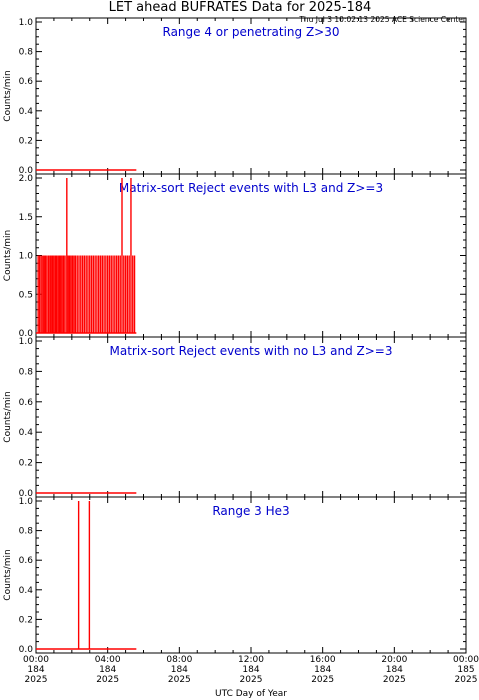 Image resolution: width=479 pixels, height=700 pixels. Describe the element at coordinates (26, 218) in the screenshot. I see `y-tick-label: 1.5` at that location.